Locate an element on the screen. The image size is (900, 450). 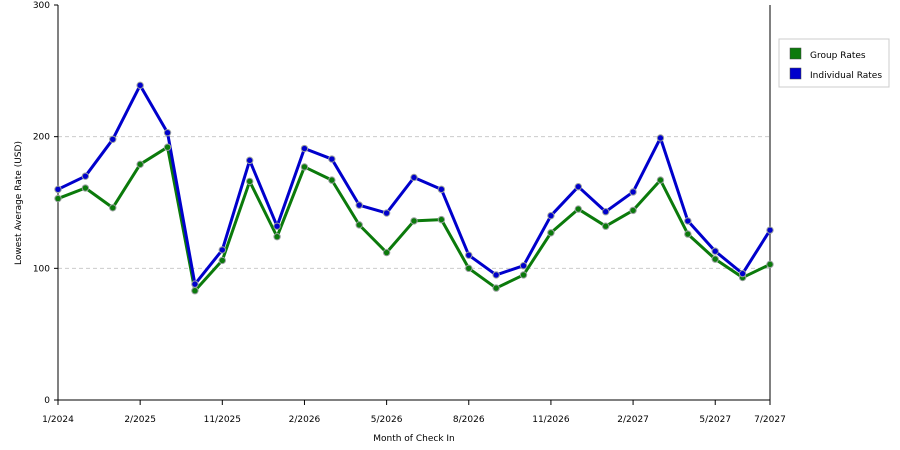
x-tick-label-18: 11/2026 is located at coordinates (551, 420).